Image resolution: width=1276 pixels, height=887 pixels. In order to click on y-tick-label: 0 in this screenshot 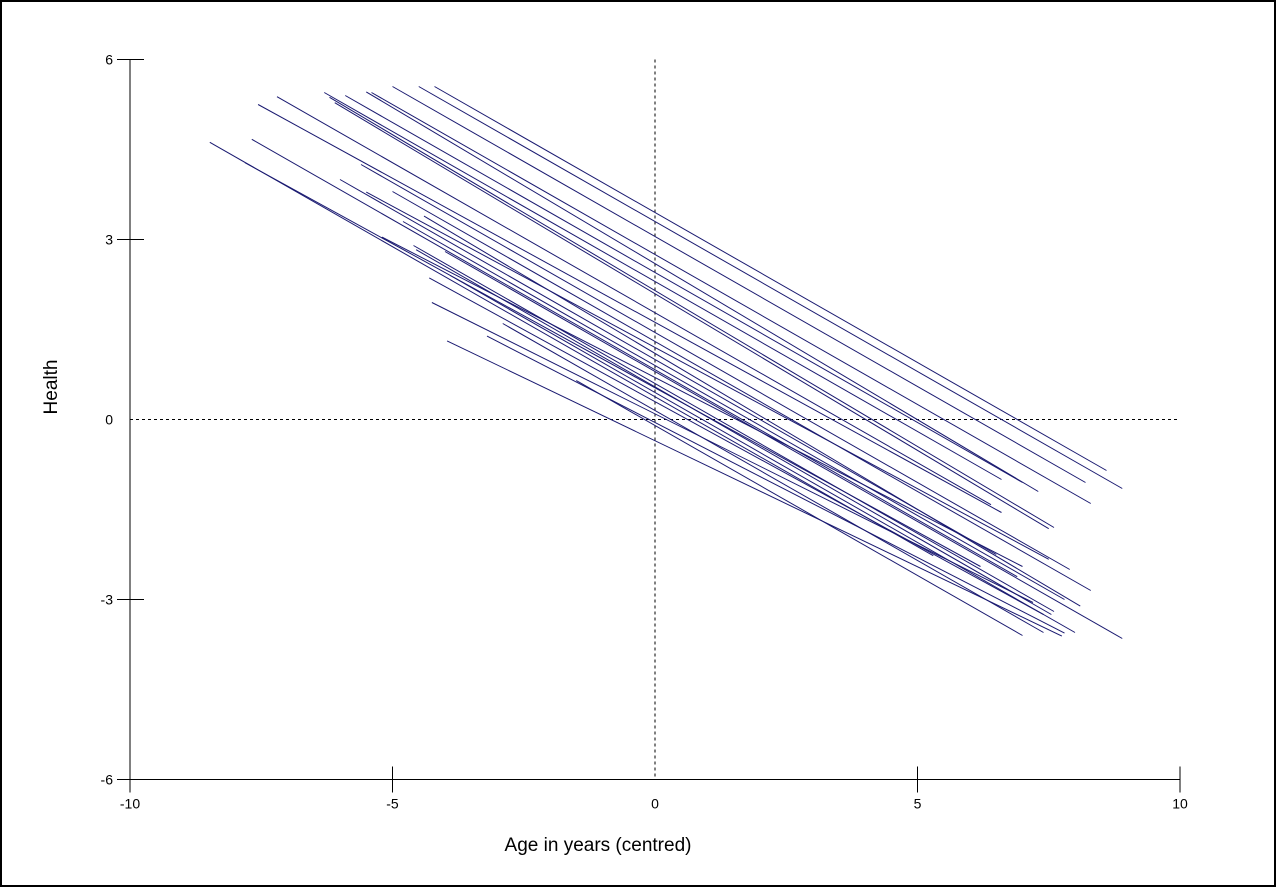, I will do `click(109, 420)`.